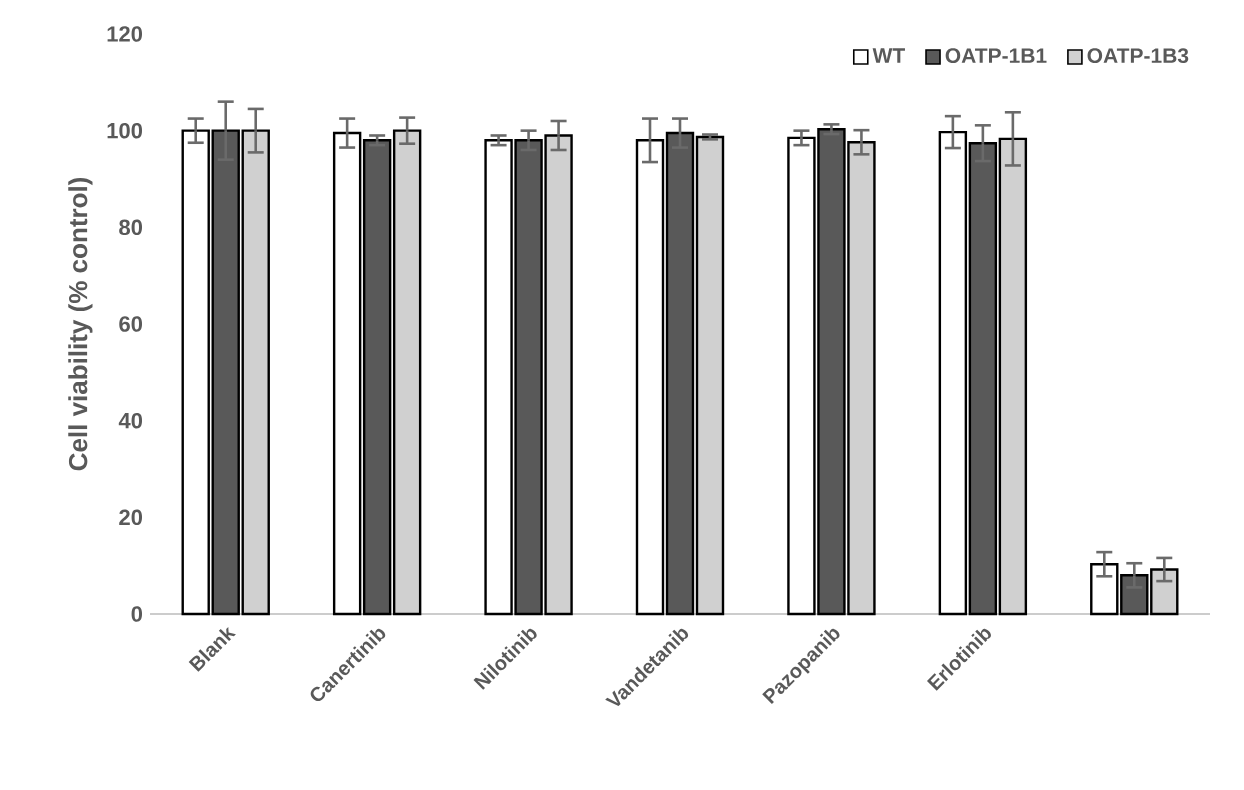 This screenshot has width=1244, height=790. Describe the element at coordinates (125, 130) in the screenshot. I see `y-tick-label: 100` at that location.